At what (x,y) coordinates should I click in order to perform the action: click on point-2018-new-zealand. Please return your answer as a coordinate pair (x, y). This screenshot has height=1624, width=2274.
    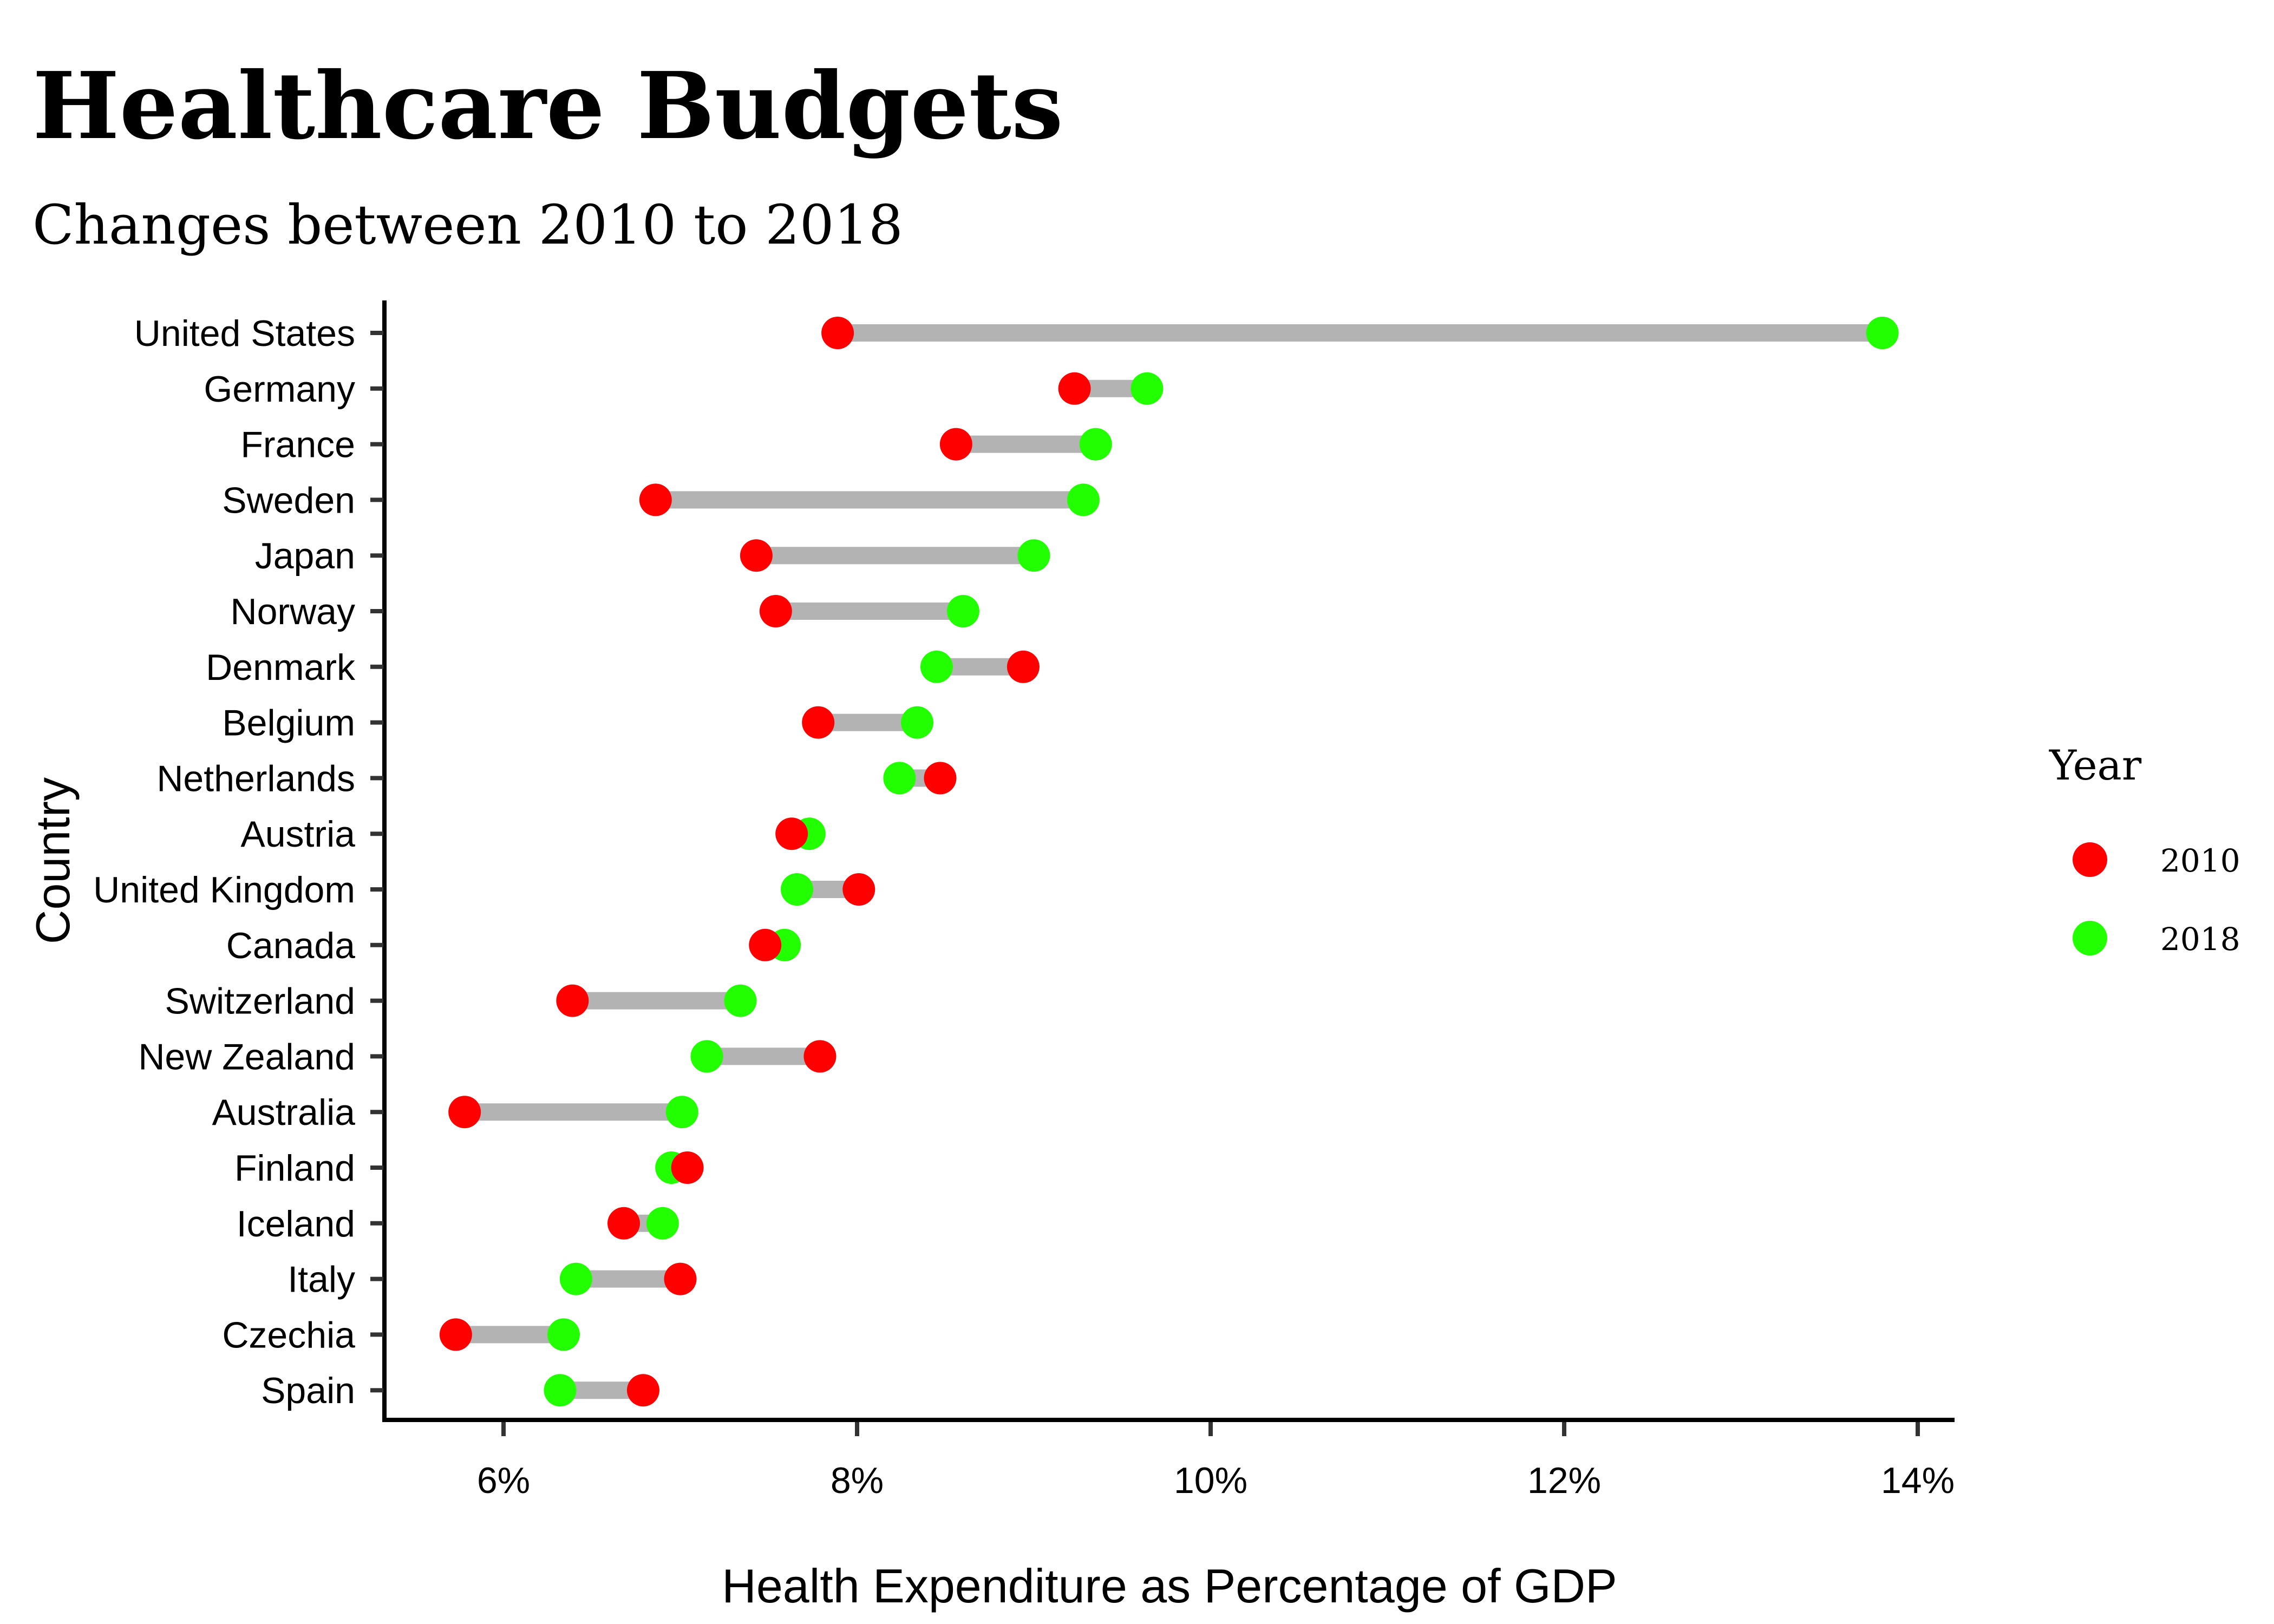
    Looking at the image, I should click on (707, 1056).